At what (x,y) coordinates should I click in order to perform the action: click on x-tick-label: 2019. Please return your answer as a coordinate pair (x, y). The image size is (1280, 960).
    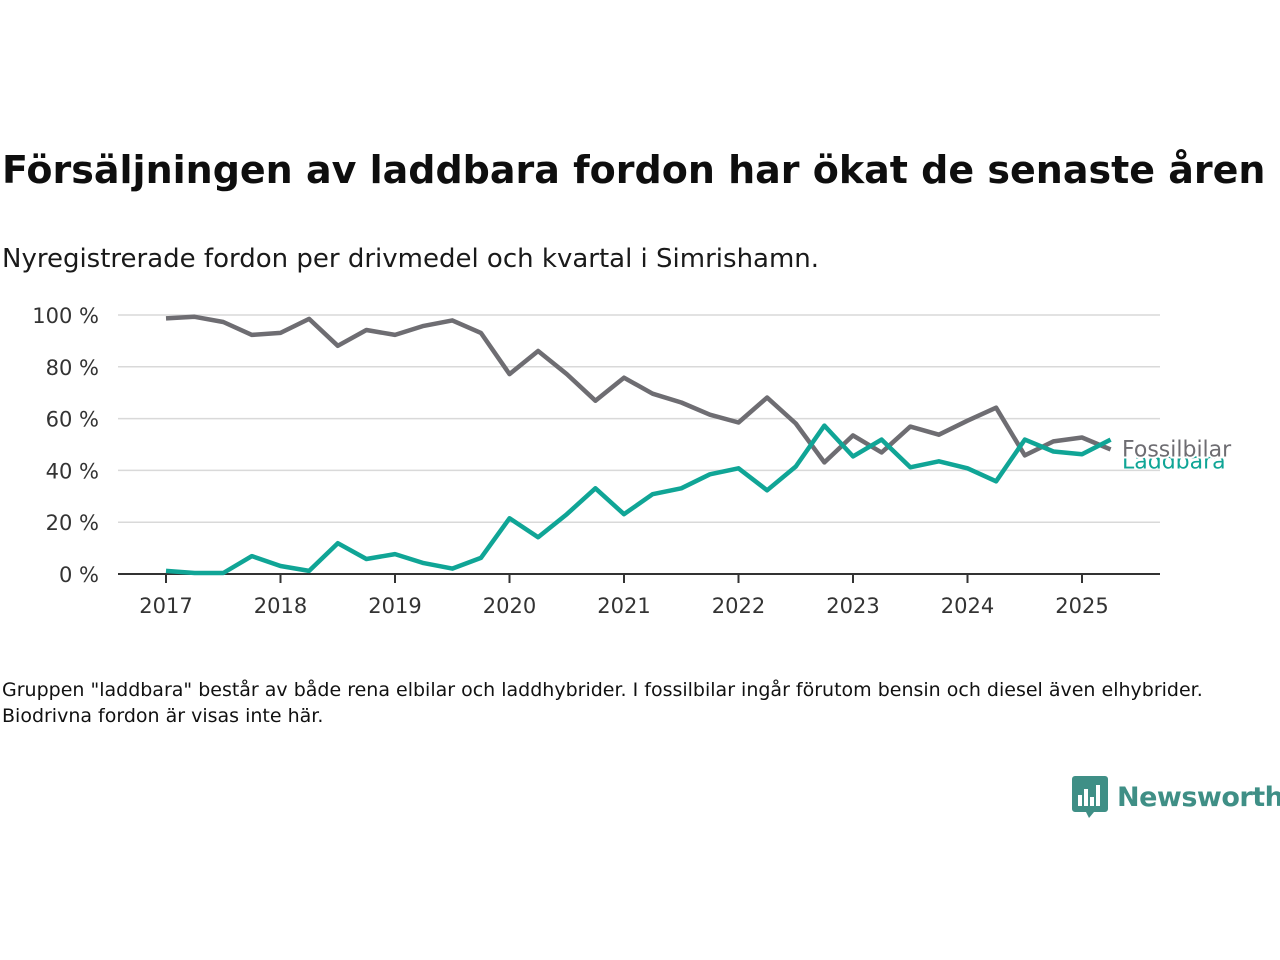
    Looking at the image, I should click on (394, 606).